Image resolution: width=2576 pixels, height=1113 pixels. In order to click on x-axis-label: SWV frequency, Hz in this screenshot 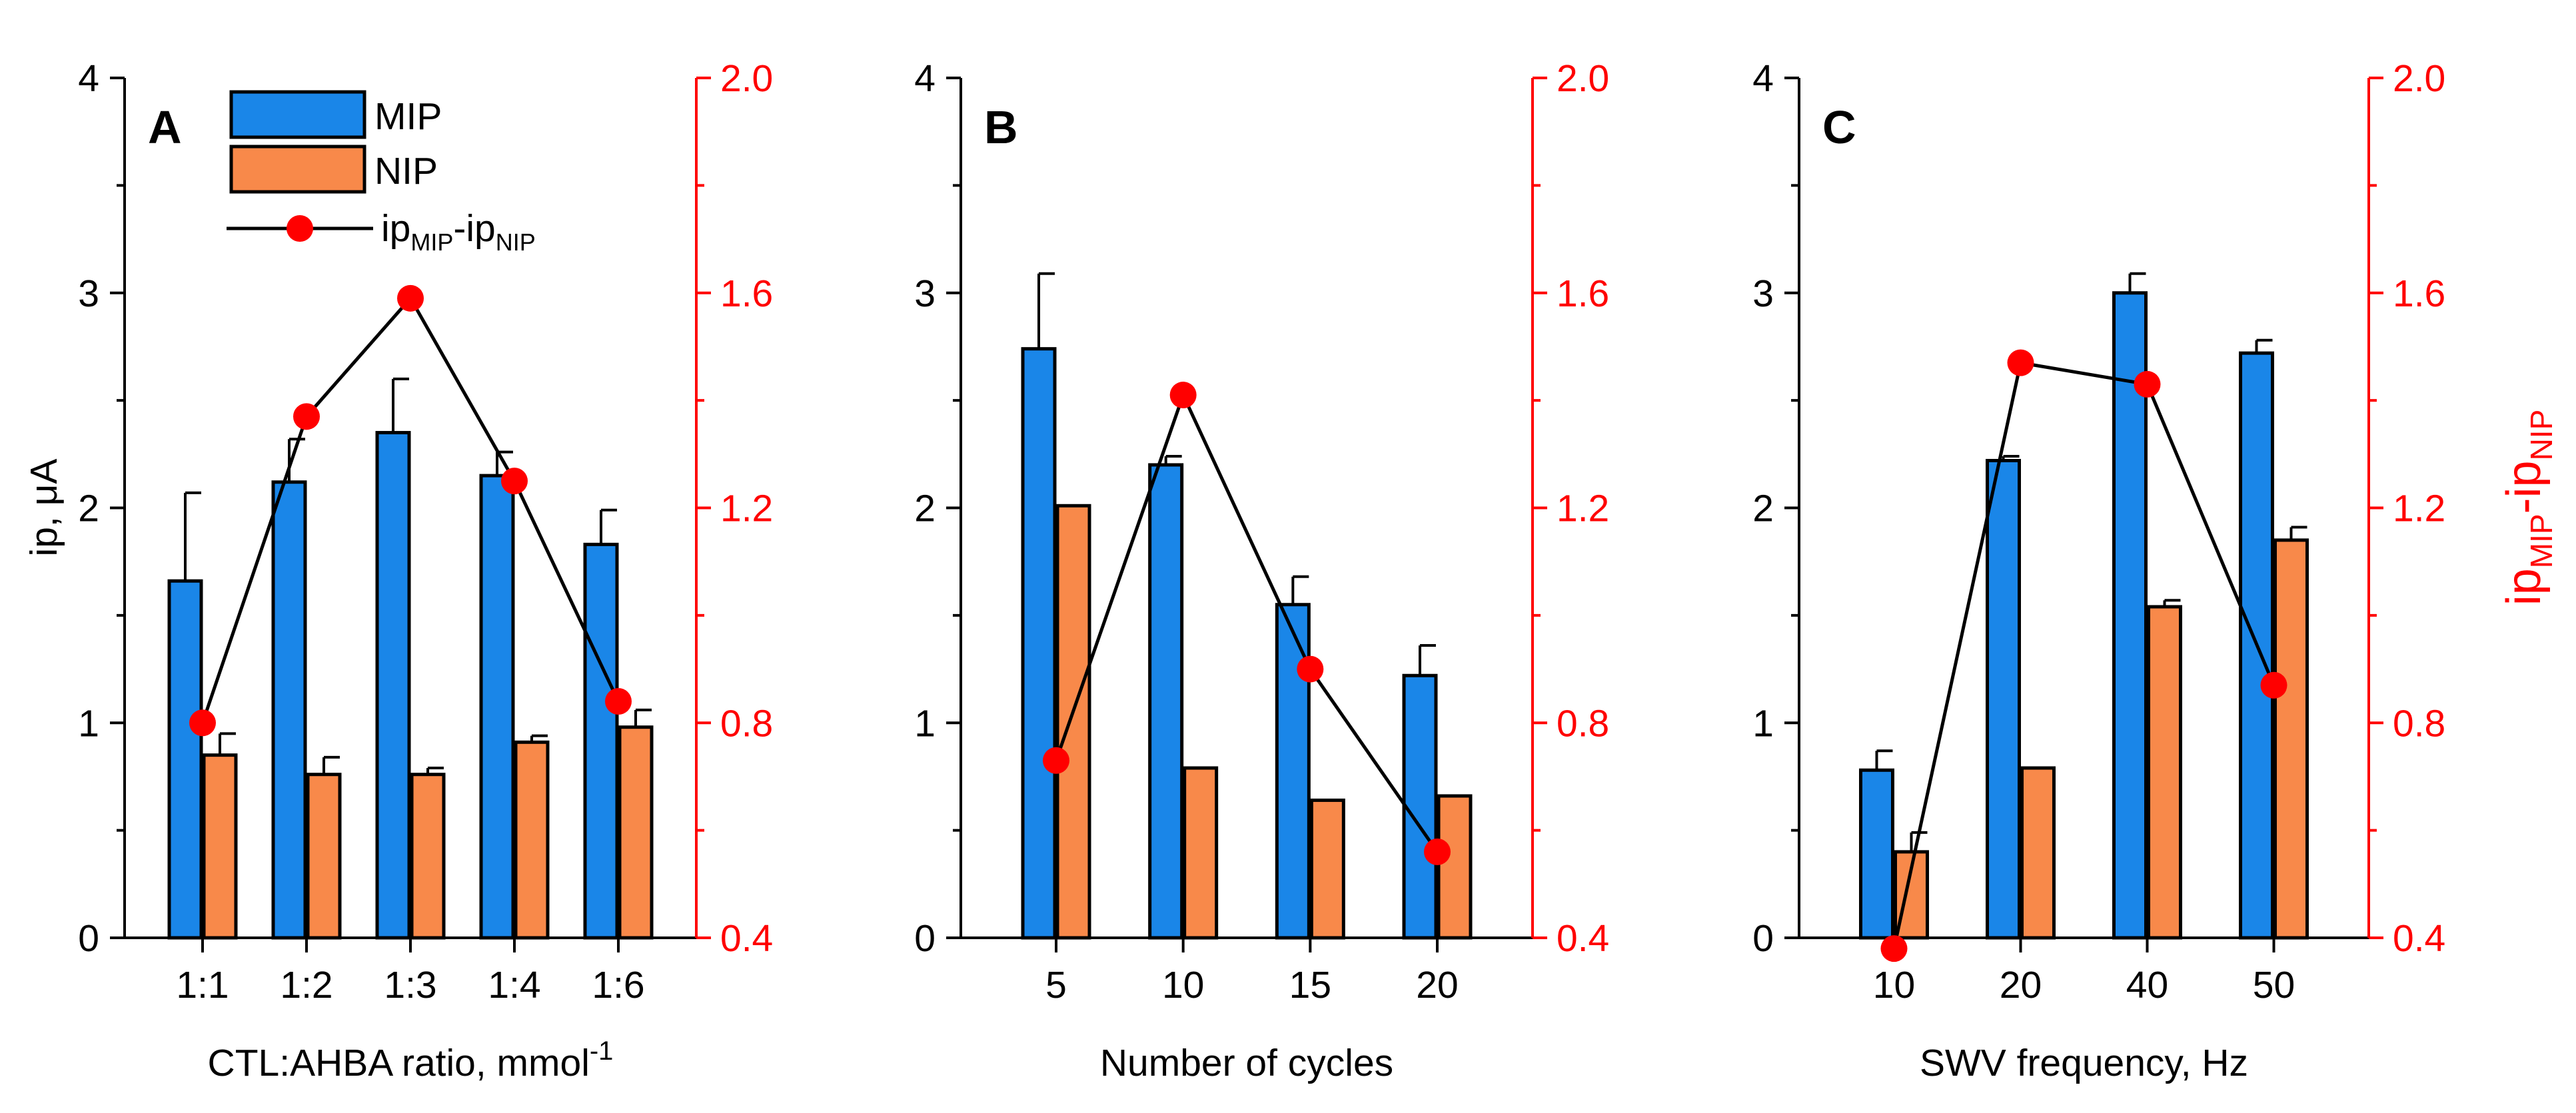, I will do `click(2084, 1063)`.